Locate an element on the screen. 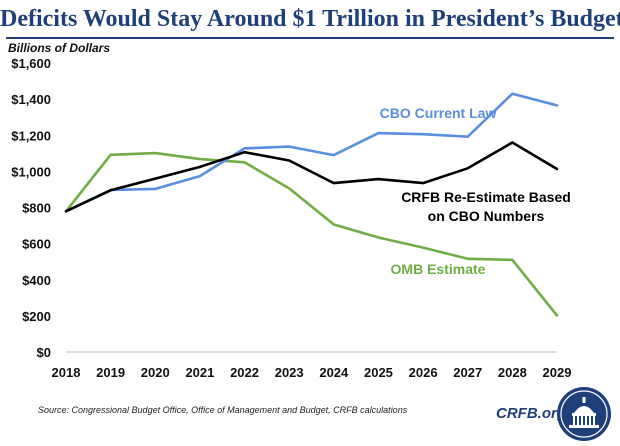  series-label-1: CRFB Re-Estimate Based on CBO Numbers is located at coordinates (486, 206).